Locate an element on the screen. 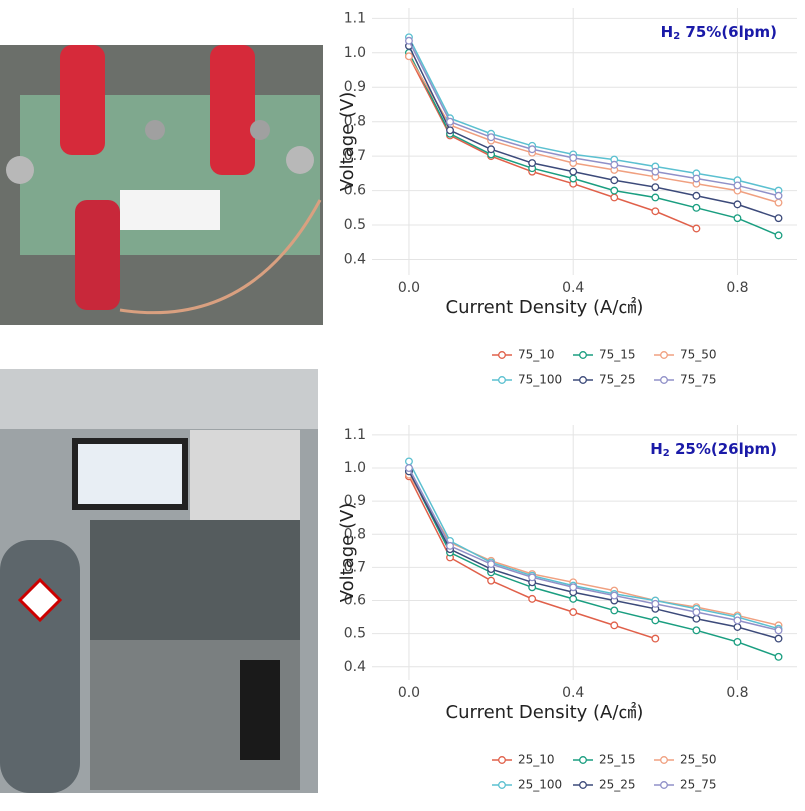  legend-label: 25_50 is located at coordinates (698, 760).